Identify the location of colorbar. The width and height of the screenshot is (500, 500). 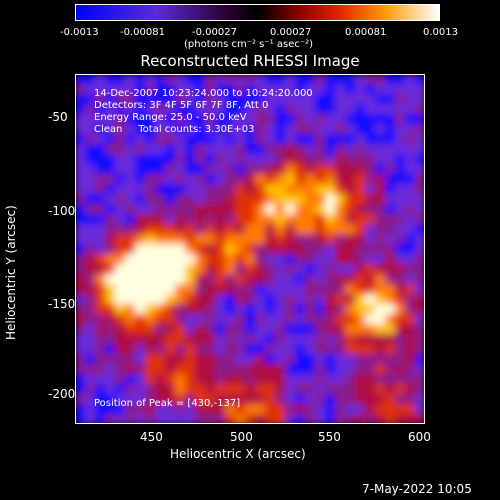
(257, 12).